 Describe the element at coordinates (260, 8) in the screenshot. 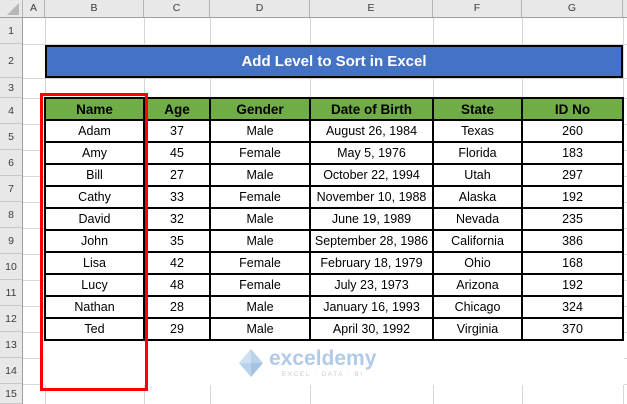

I see `column-header-d: D` at that location.